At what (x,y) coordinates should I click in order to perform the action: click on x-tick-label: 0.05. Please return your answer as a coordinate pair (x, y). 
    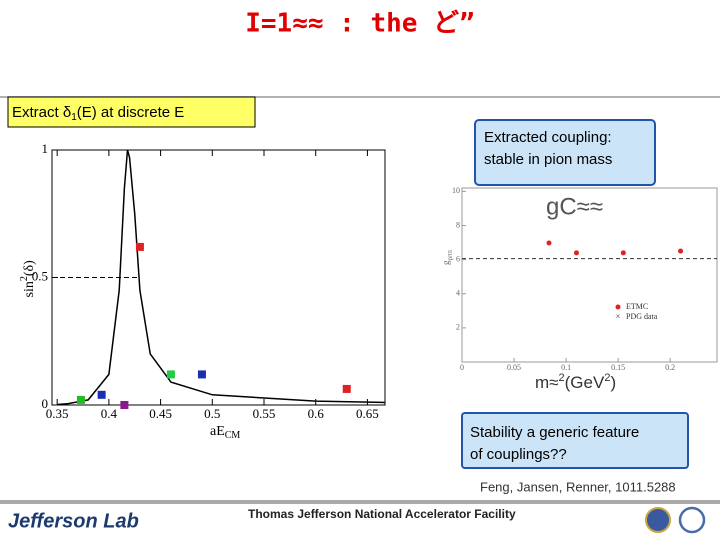
    Looking at the image, I should click on (514, 367).